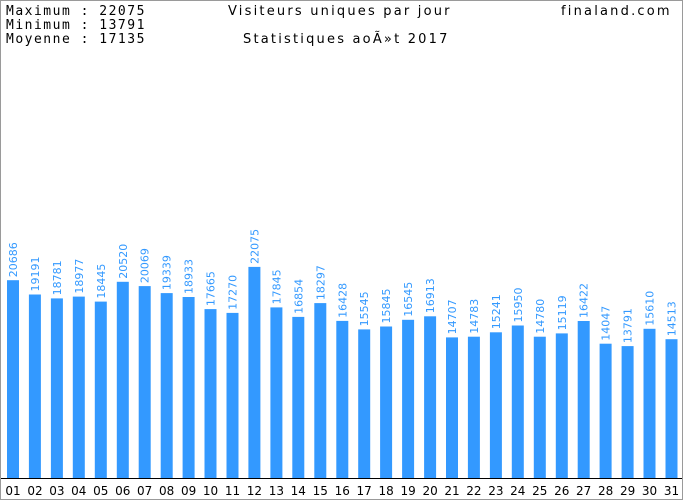  Describe the element at coordinates (39, 25) in the screenshot. I see `minimum-label: Minimum` at that location.